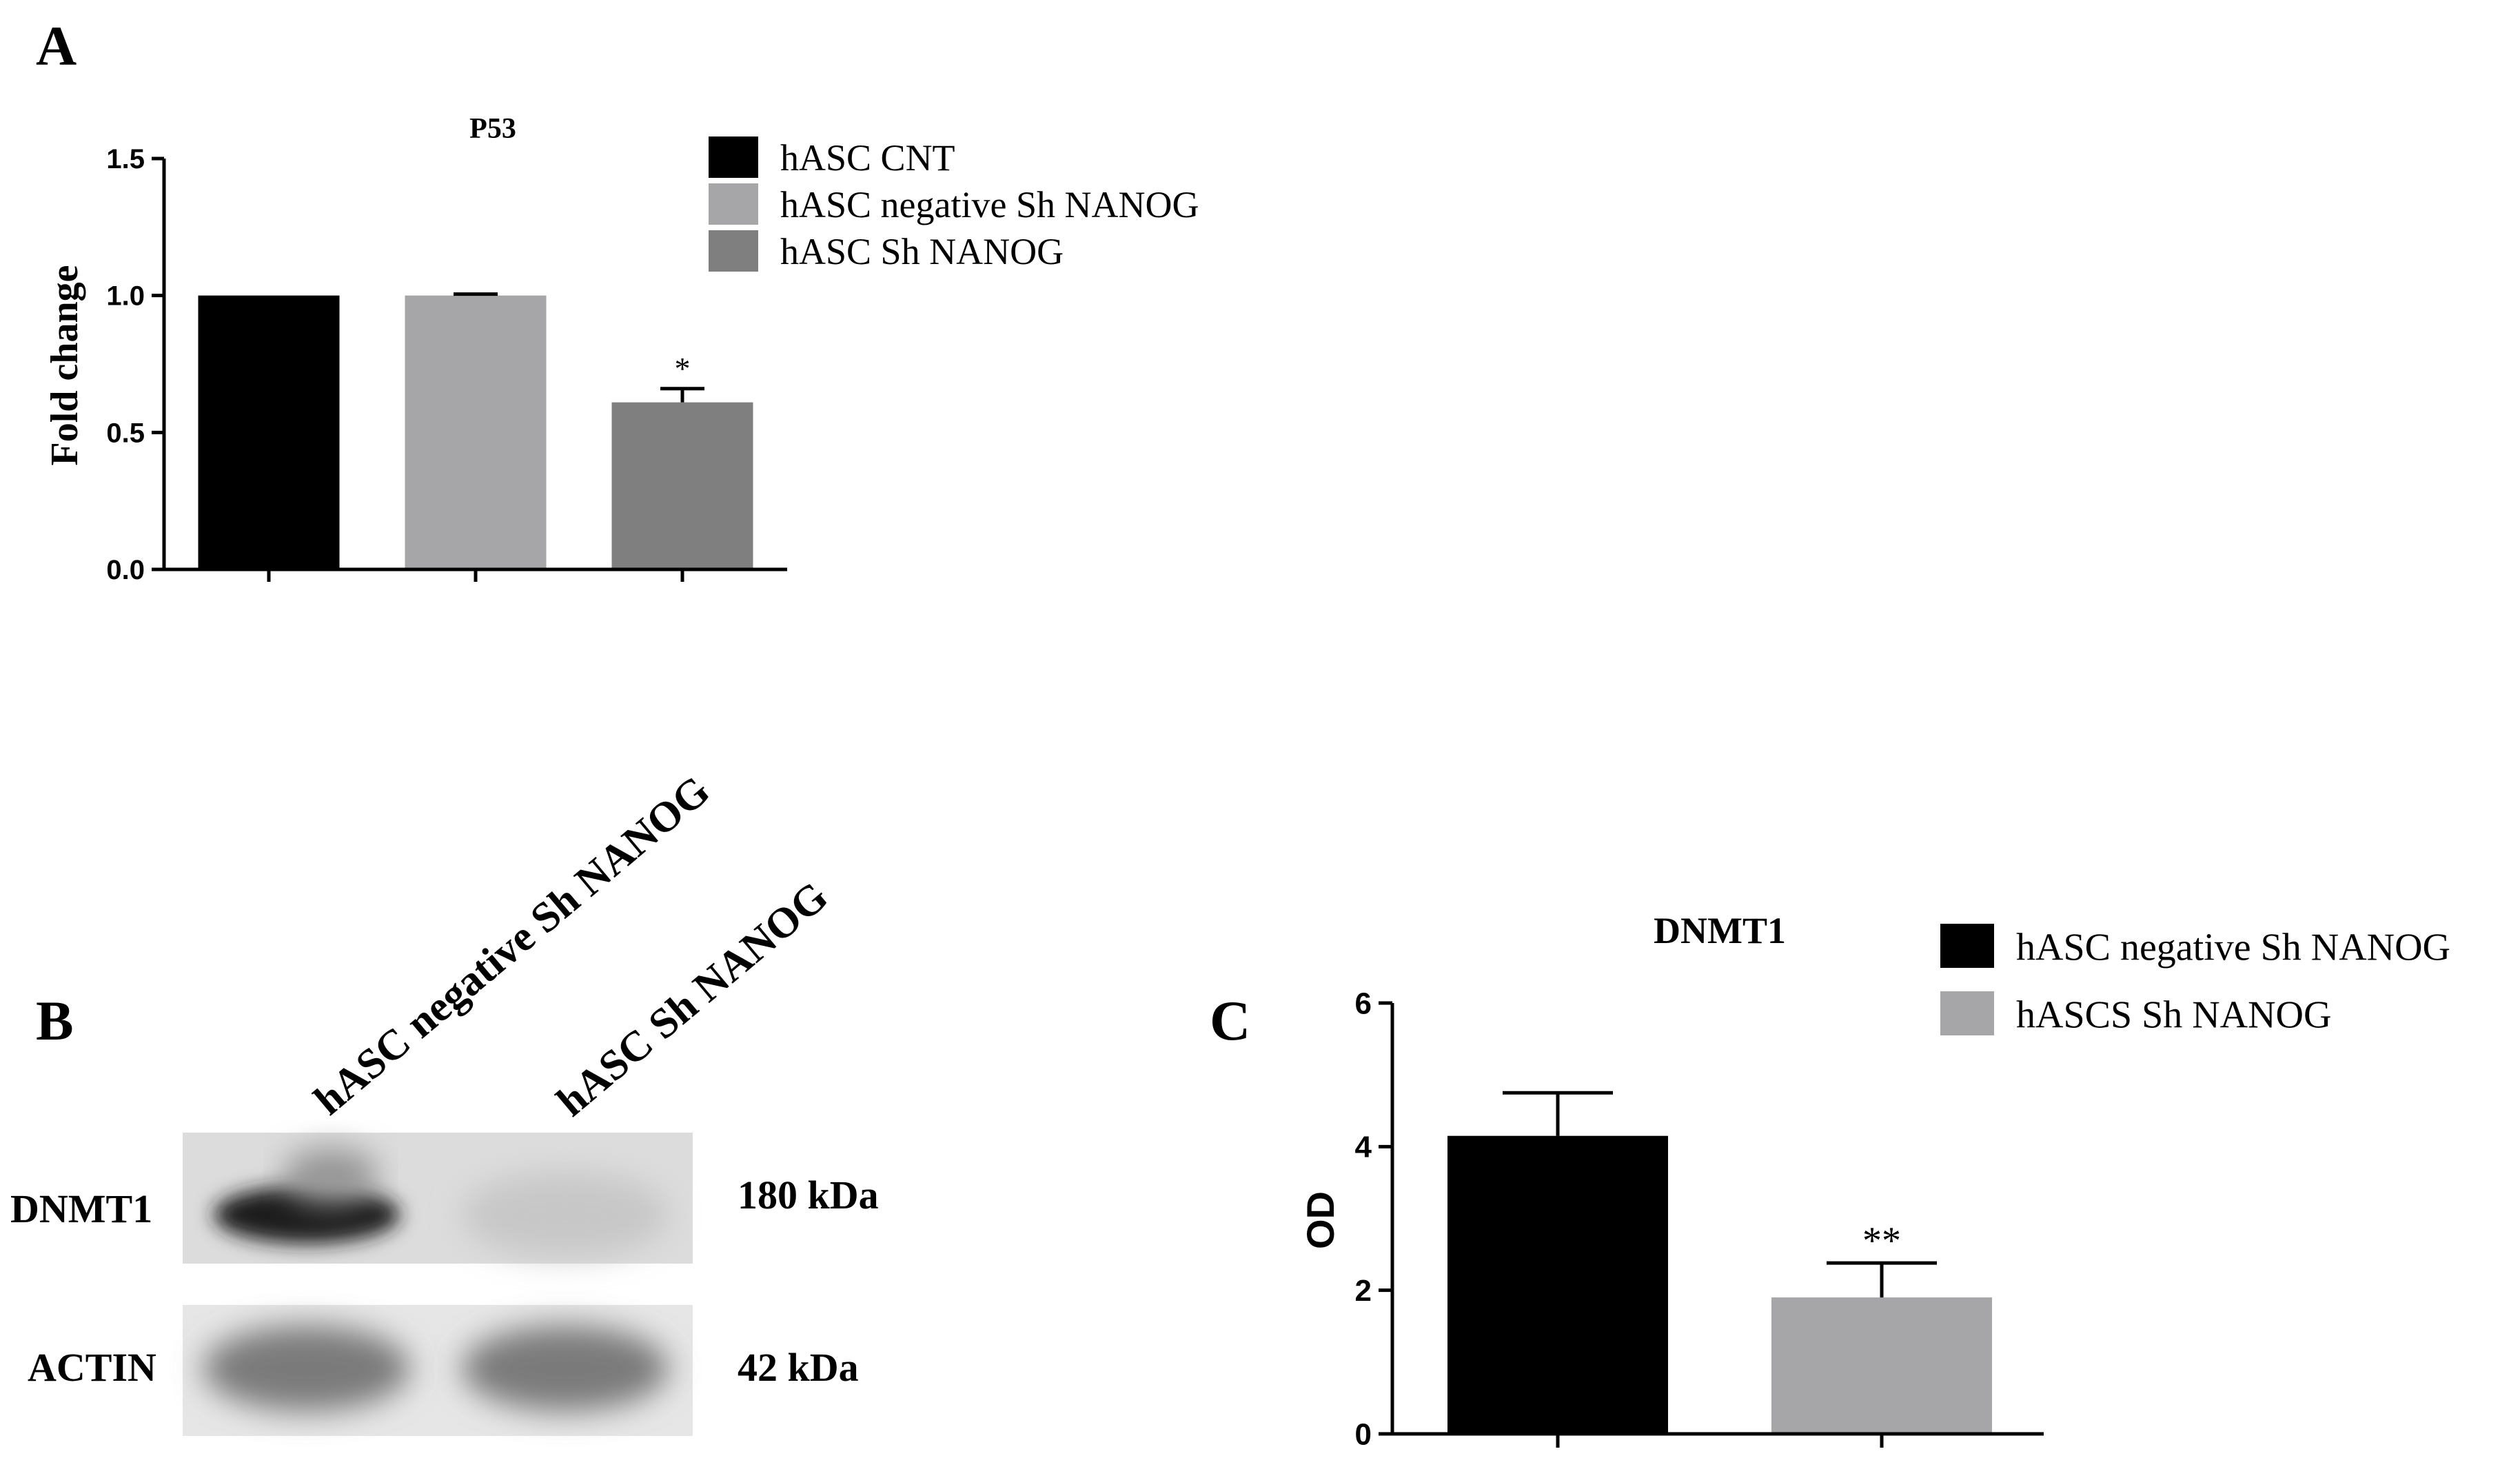 The image size is (2520, 1458). I want to click on legend-label-3: hASC Sh NANOG, so click(922, 251).